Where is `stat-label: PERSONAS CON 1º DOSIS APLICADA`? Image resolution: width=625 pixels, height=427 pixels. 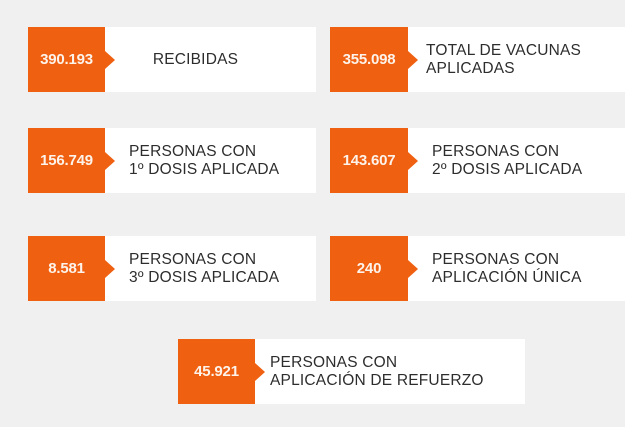
stat-label: PERSONAS CON 1º DOSIS APLICADA is located at coordinates (204, 160).